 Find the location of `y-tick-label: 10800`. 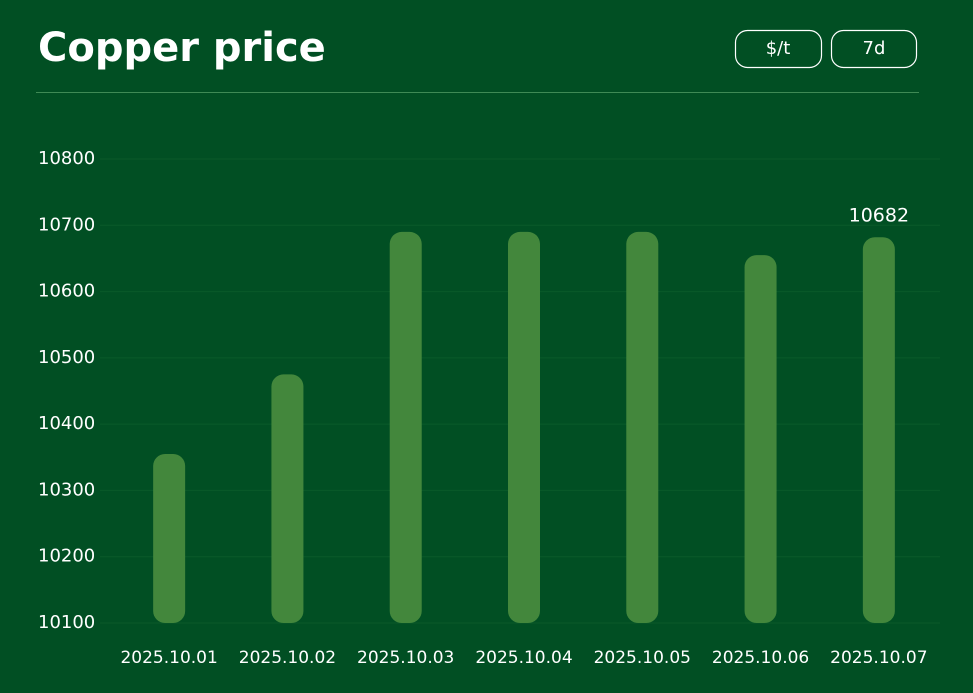

y-tick-label: 10800 is located at coordinates (66, 158).